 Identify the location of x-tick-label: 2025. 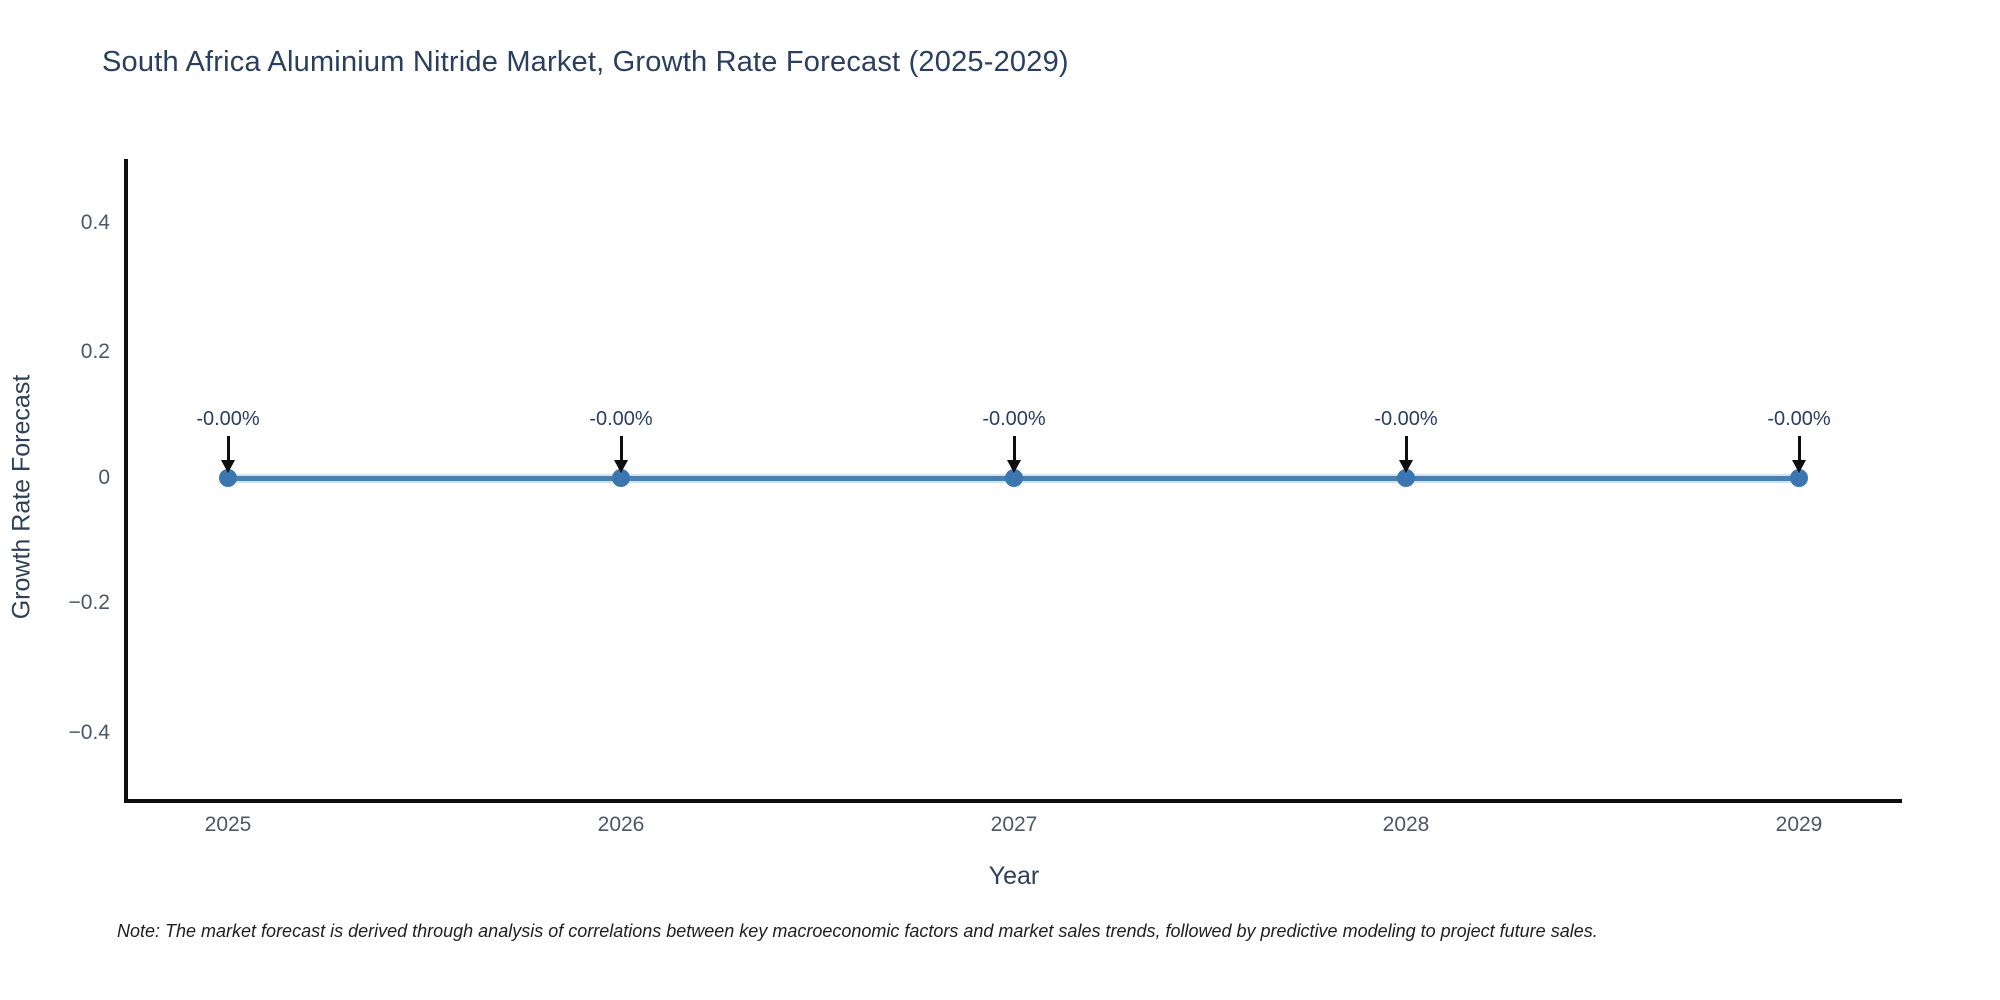
(228, 824).